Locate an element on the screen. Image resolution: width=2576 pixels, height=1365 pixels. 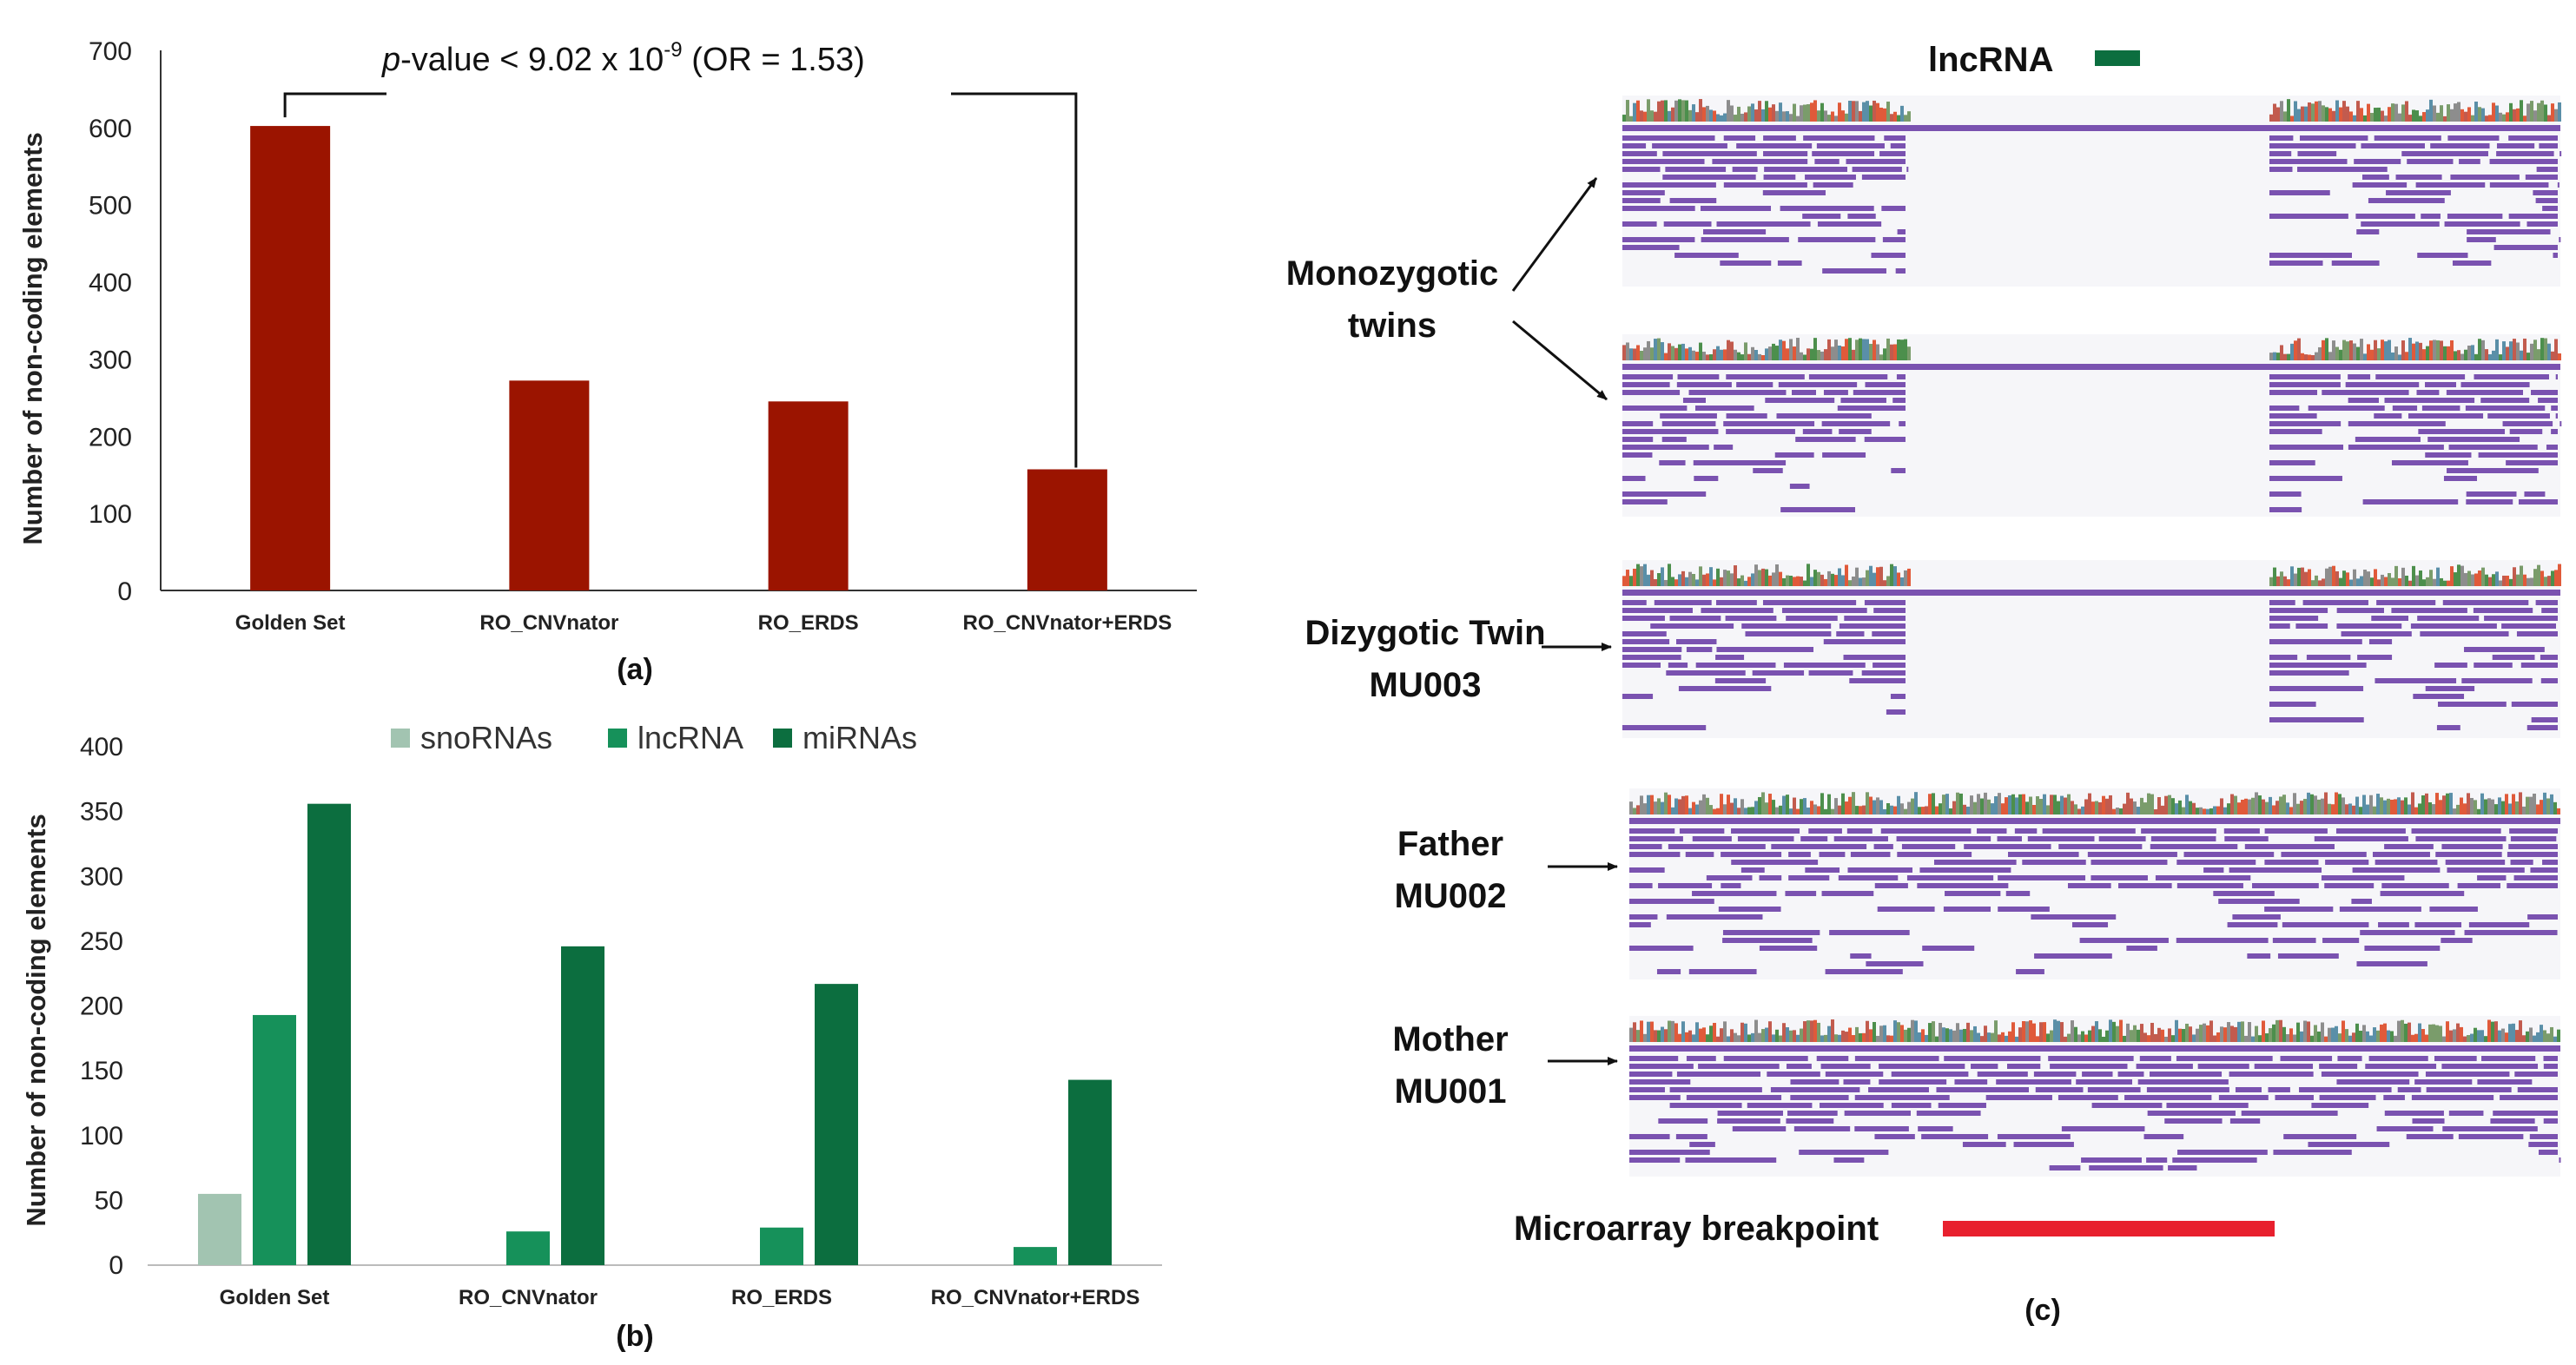
x-tick-label: RO_CNVnator is located at coordinates (528, 1297).